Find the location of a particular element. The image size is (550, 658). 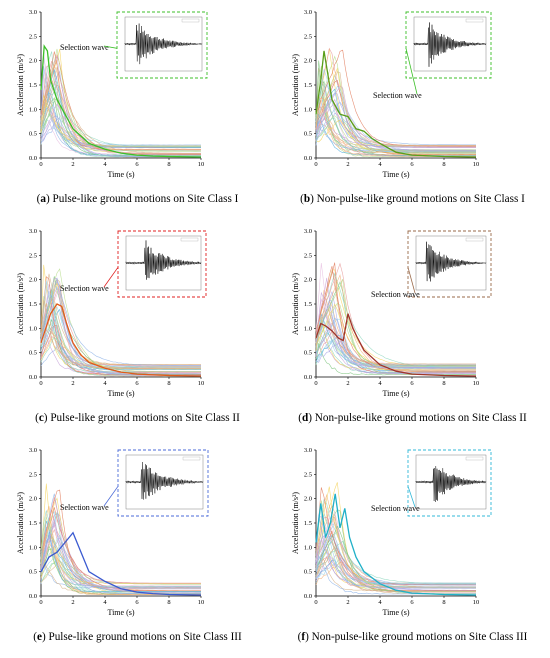

panel-letter: e is located at coordinates (39, 637).